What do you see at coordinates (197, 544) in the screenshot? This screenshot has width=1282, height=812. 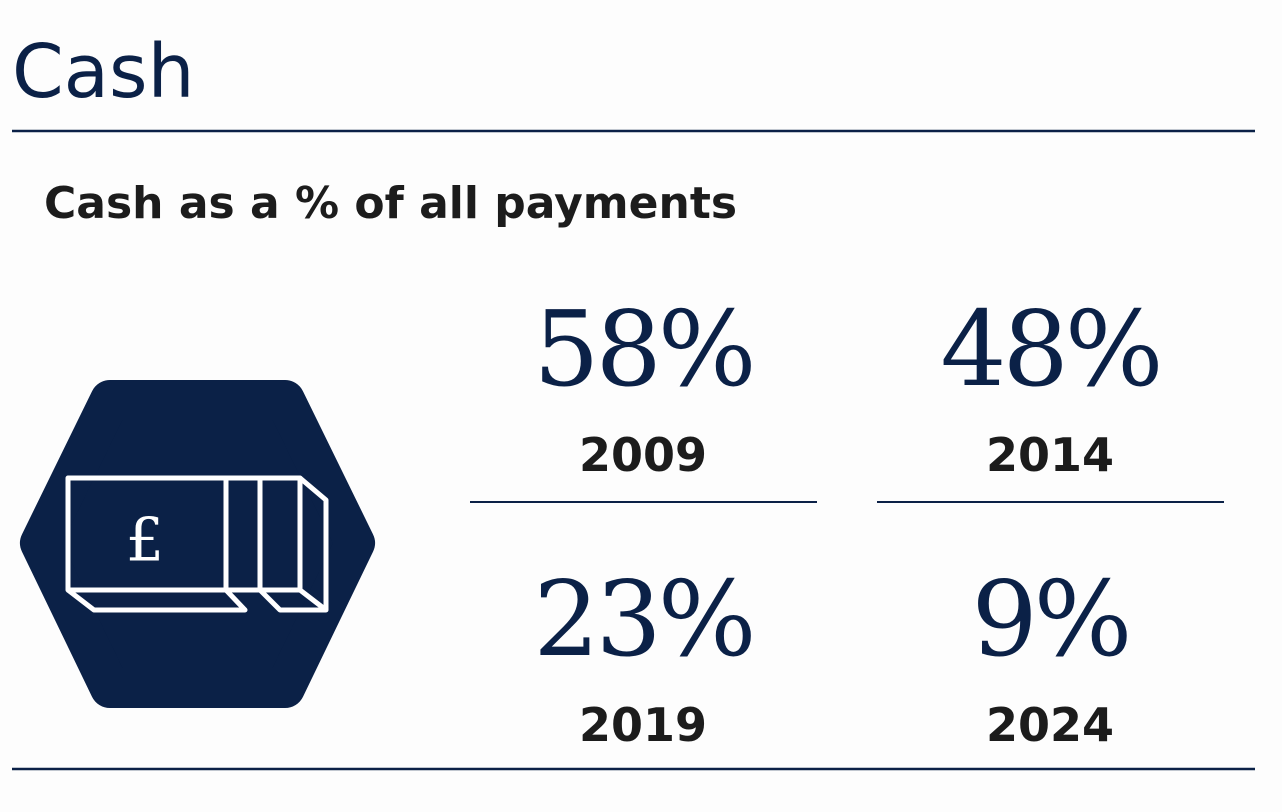 I see `cash-icon: £` at bounding box center [197, 544].